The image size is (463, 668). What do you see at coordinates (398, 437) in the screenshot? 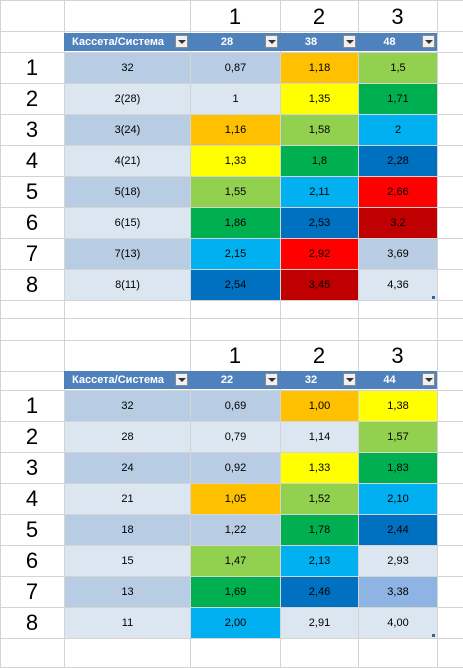
I see `table-cell: 1,57` at bounding box center [398, 437].